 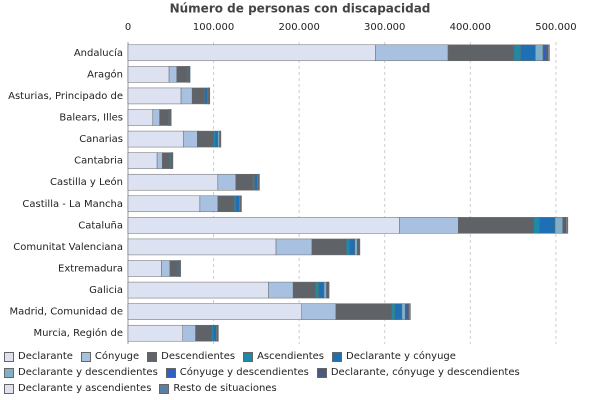 I want to click on category-label: Comunitat Valenciana, so click(x=68, y=247).